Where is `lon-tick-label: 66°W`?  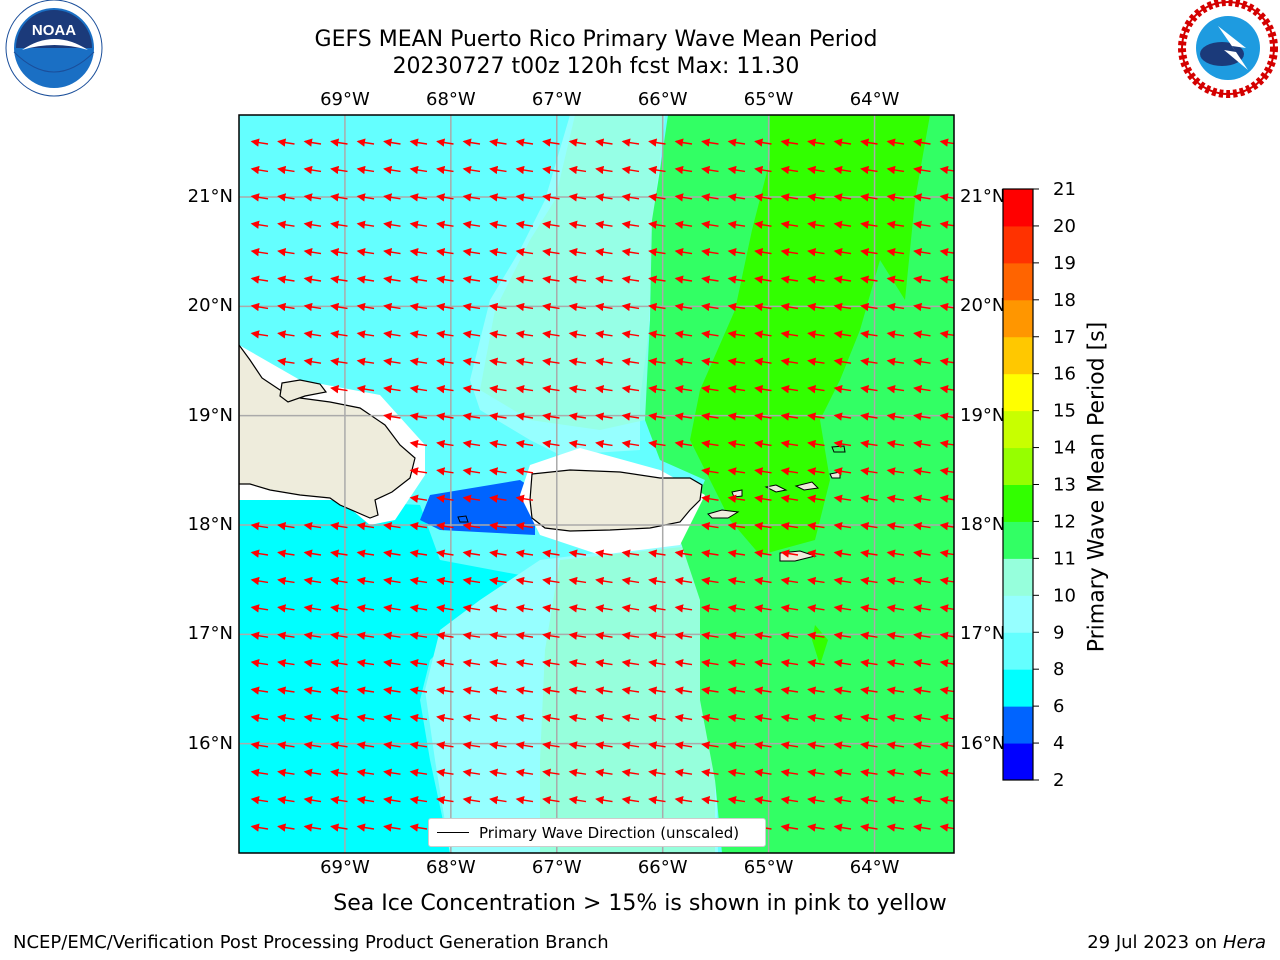
lon-tick-label: 66°W is located at coordinates (662, 867).